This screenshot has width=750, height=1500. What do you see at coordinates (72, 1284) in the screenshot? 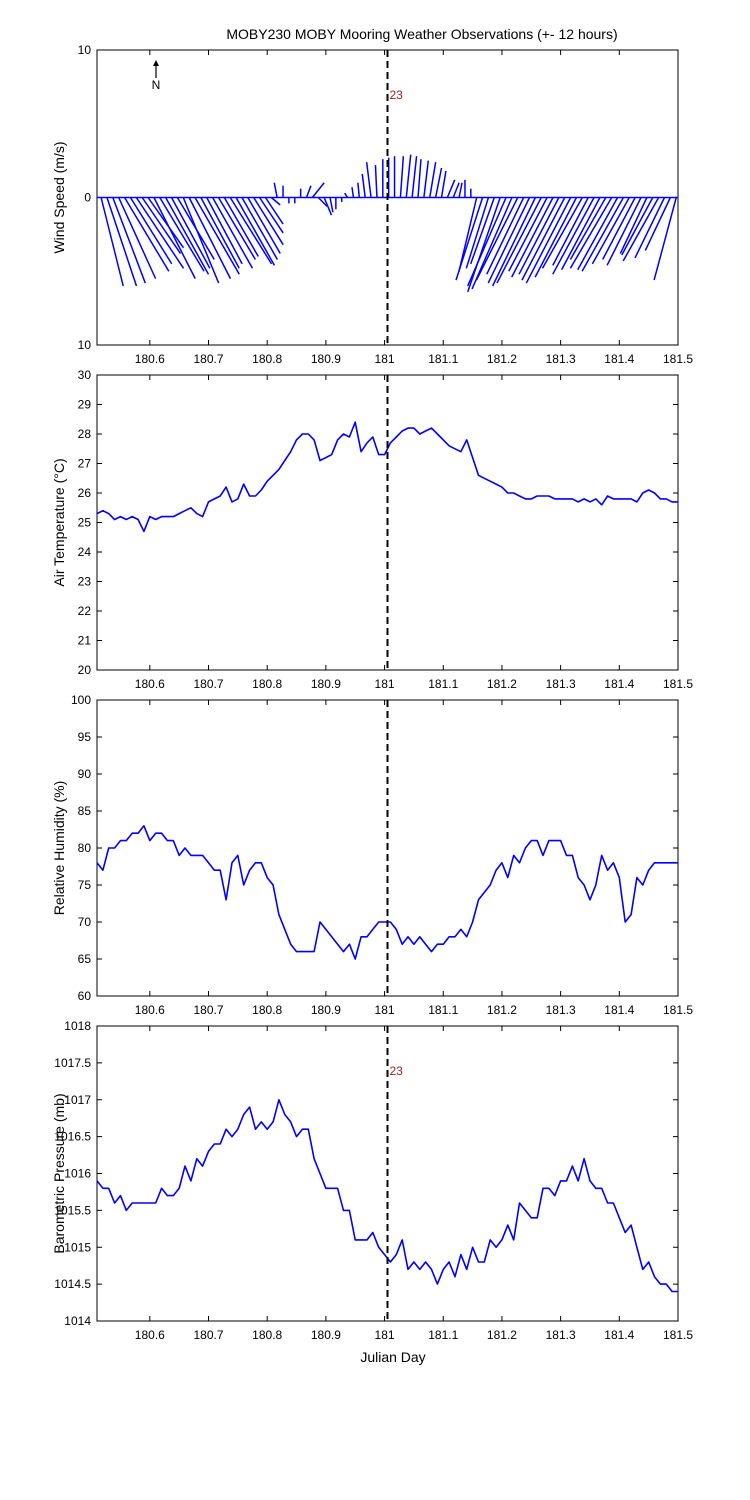
I see `y-tick-label: 1014.5` at bounding box center [72, 1284].